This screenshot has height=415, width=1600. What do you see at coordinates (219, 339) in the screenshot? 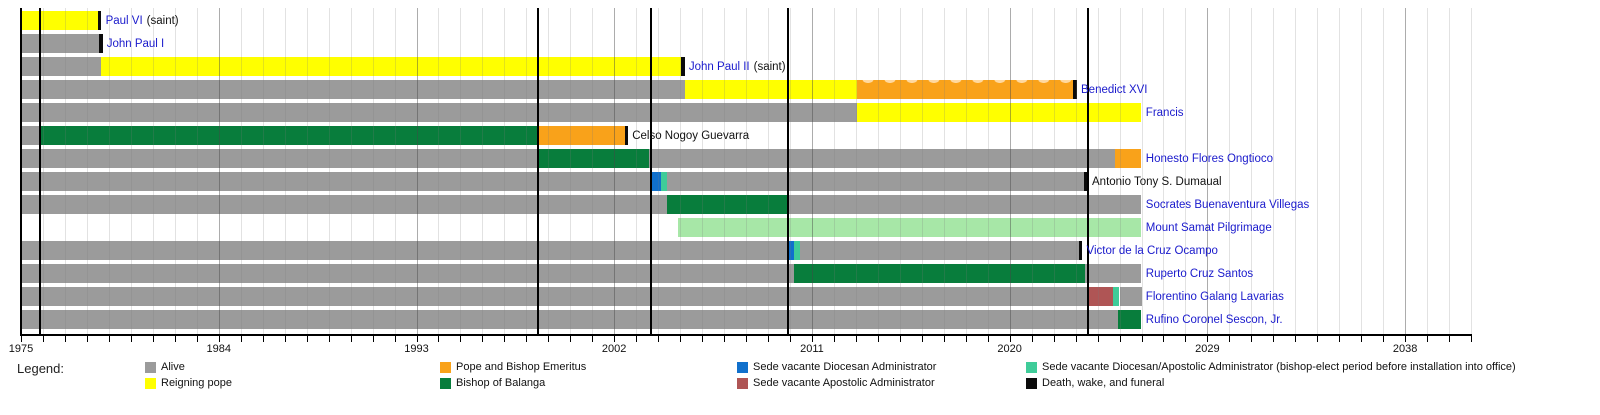
I see `axis-tick-1984` at bounding box center [219, 339].